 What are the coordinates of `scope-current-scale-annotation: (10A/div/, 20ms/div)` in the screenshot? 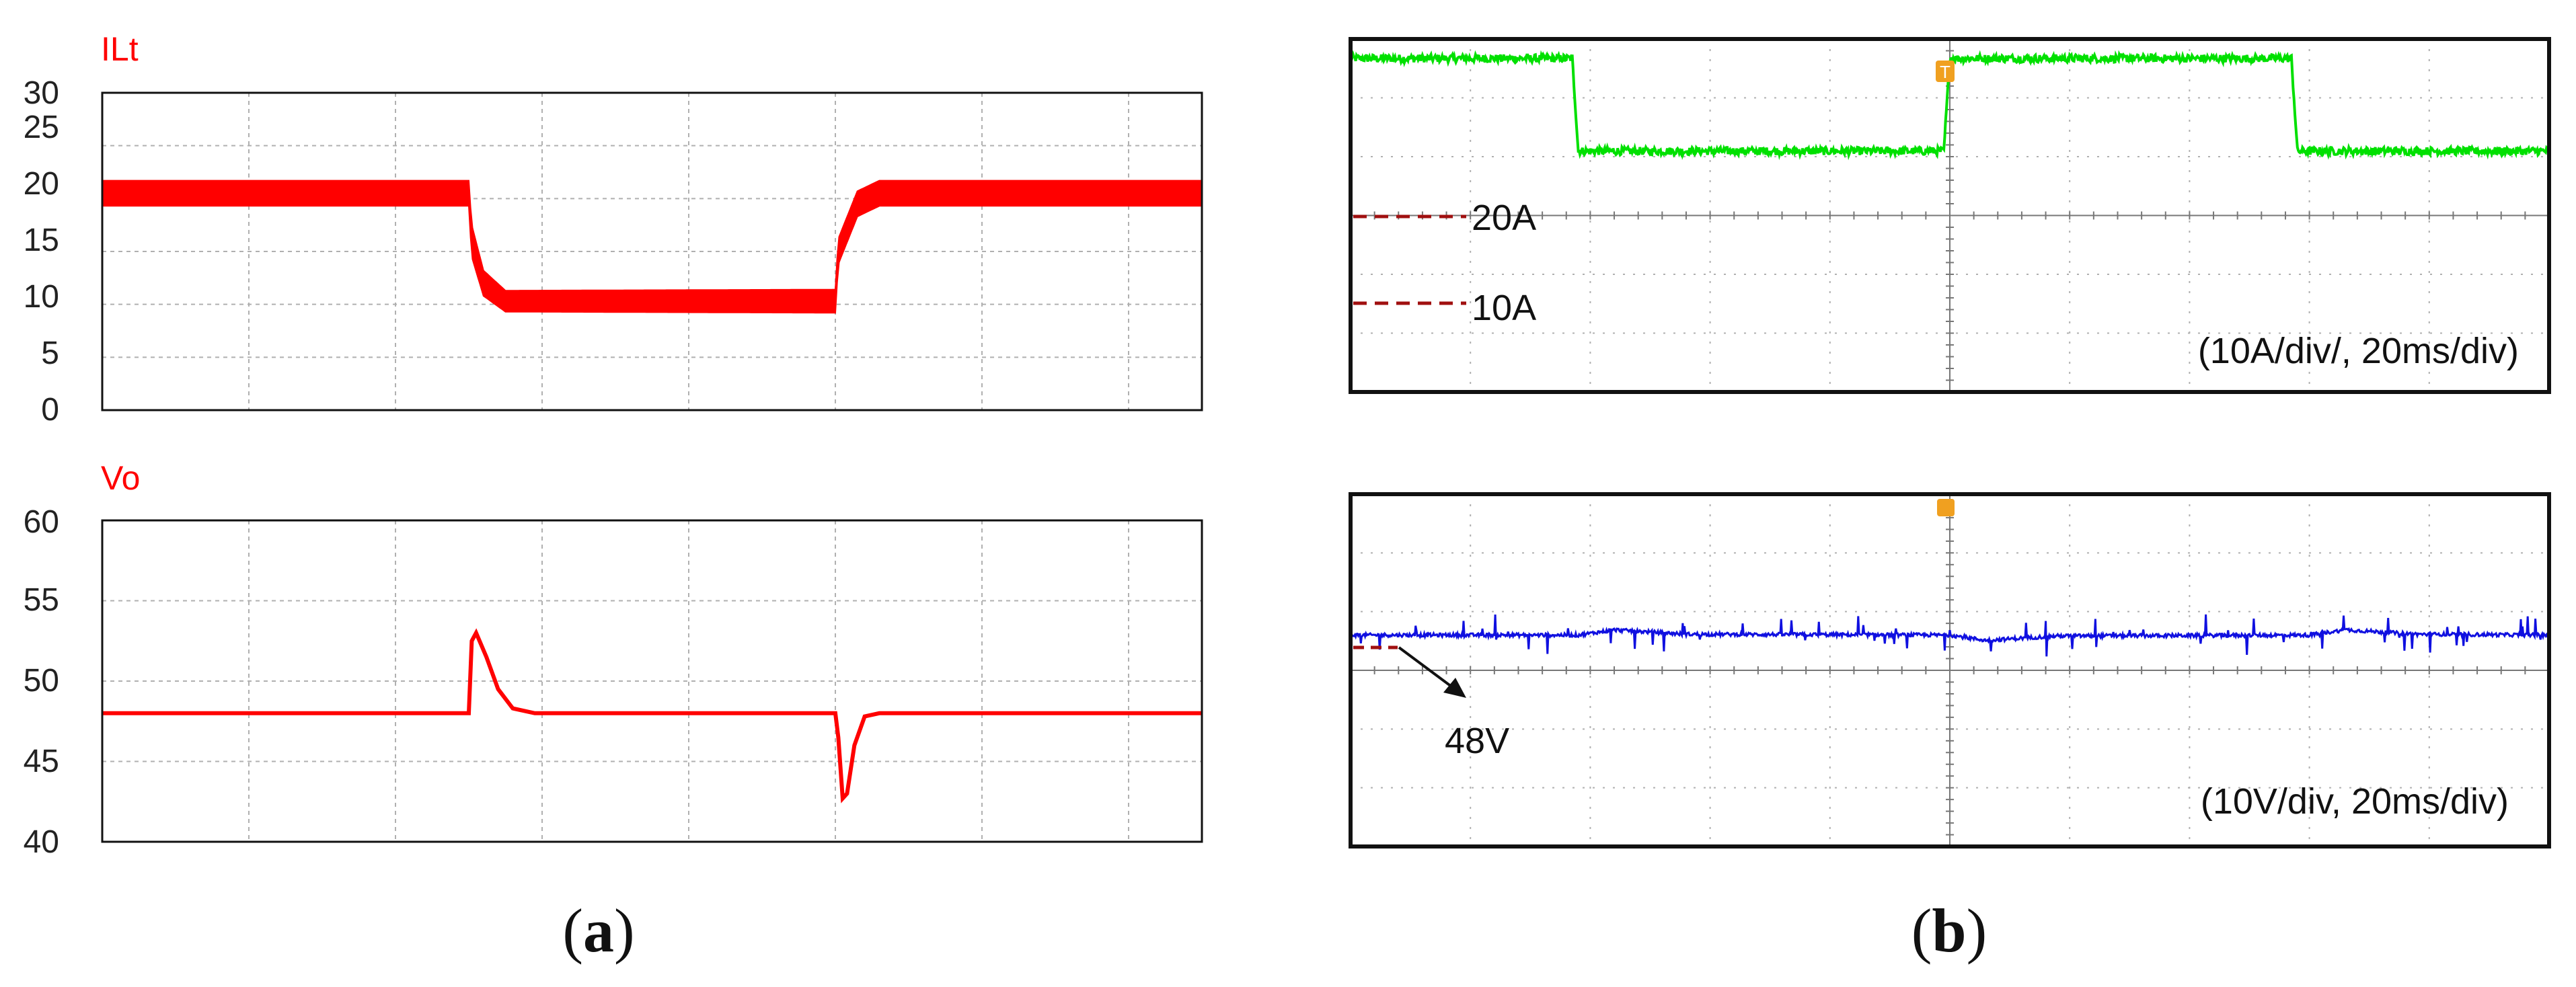 It's located at (2358, 351).